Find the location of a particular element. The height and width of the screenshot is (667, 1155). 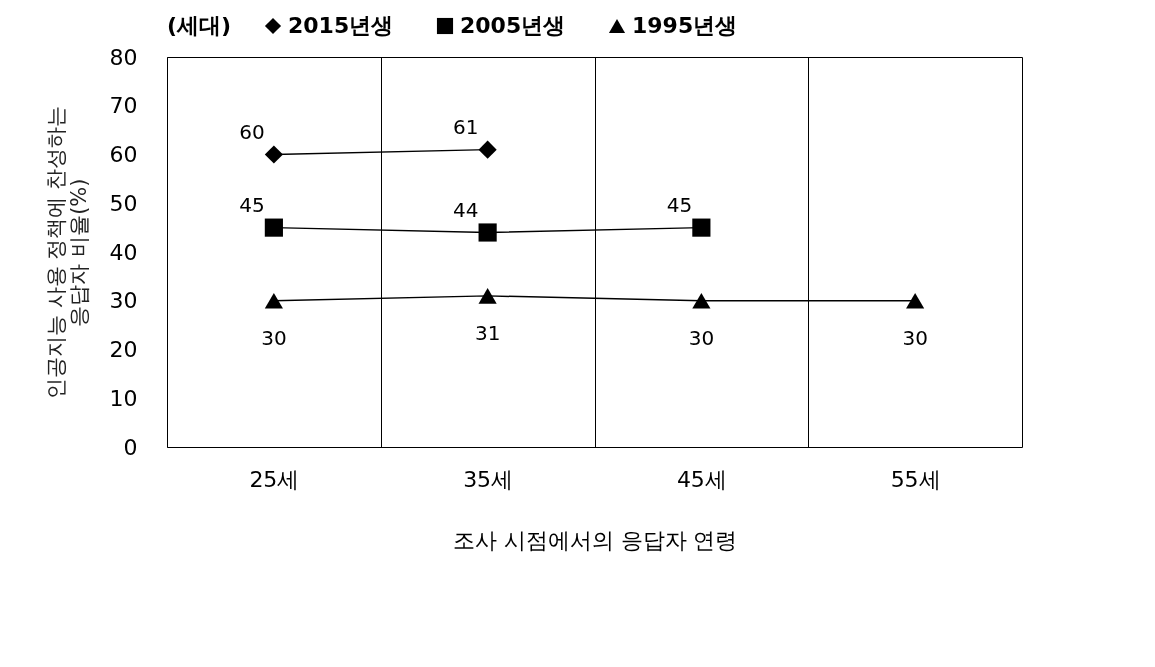

legend-label: 1995년생 is located at coordinates (685, 25).